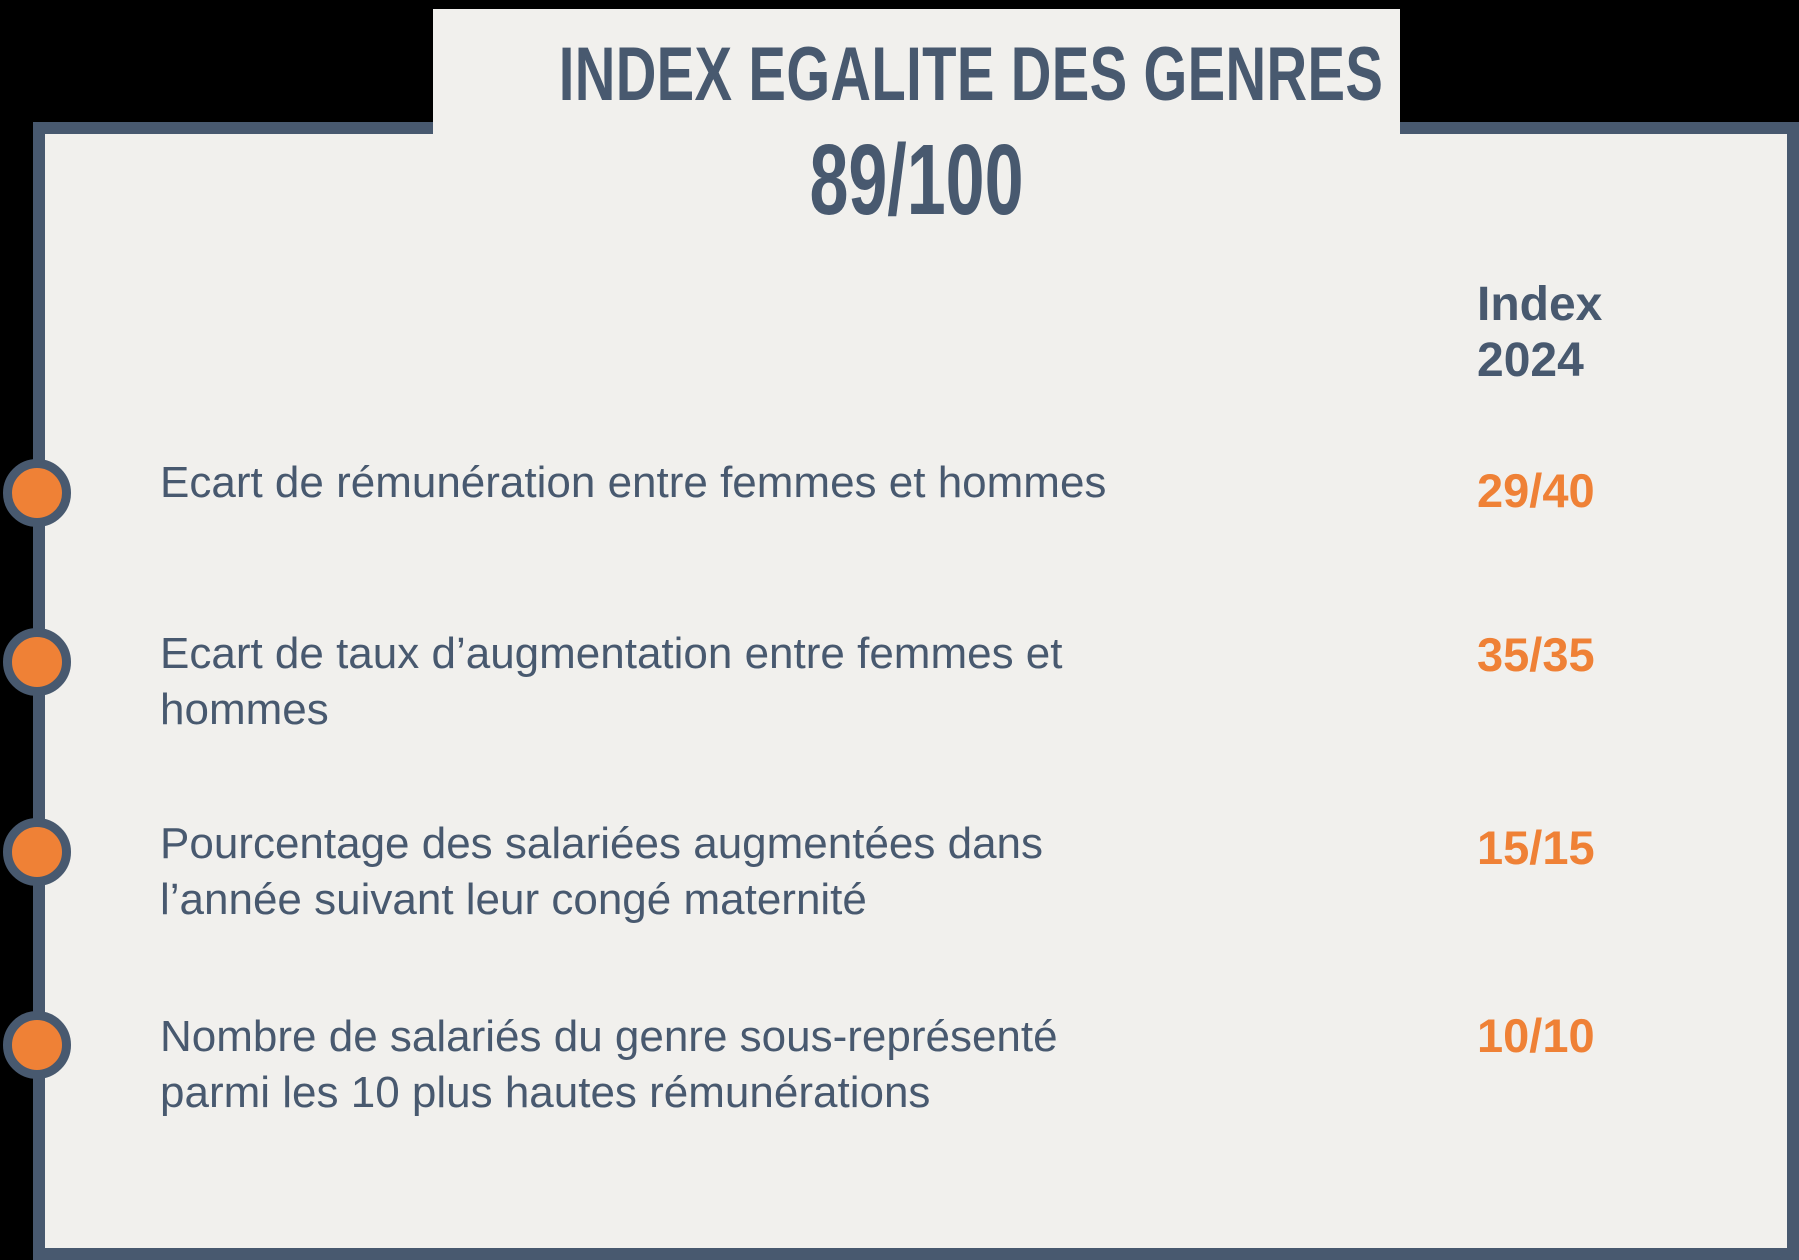 This screenshot has height=1260, width=1799. Describe the element at coordinates (971, 74) in the screenshot. I see `page-title: INDEX EGALITE DES GENRES` at that location.